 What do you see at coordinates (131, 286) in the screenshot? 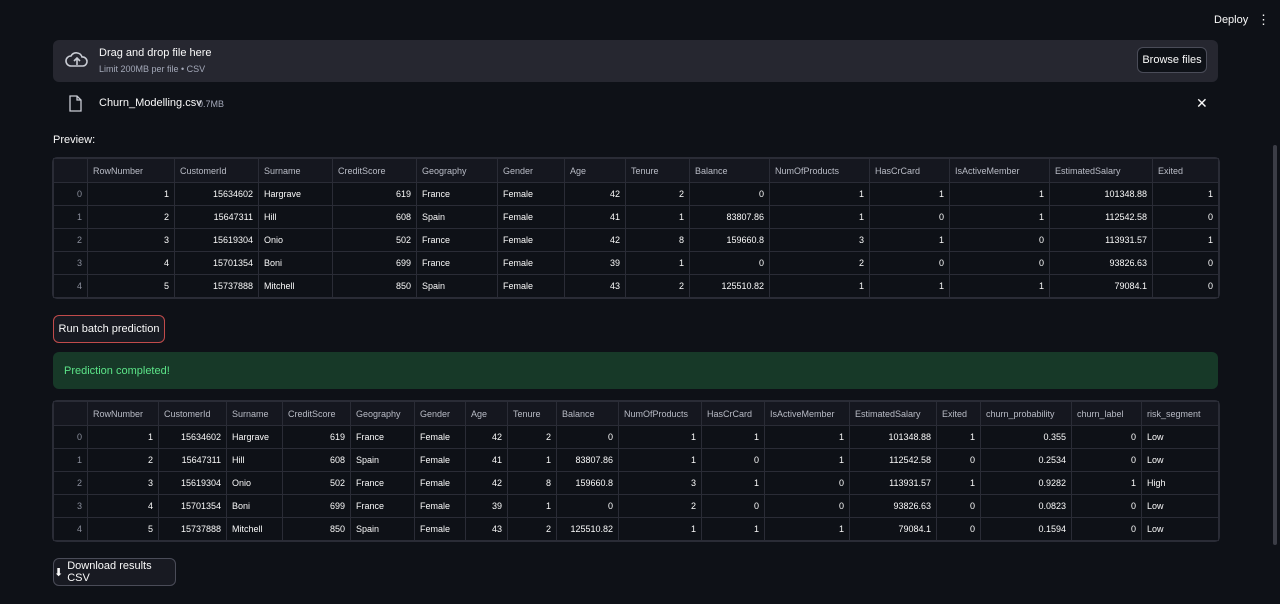
I see `table-cell: 5` at bounding box center [131, 286].